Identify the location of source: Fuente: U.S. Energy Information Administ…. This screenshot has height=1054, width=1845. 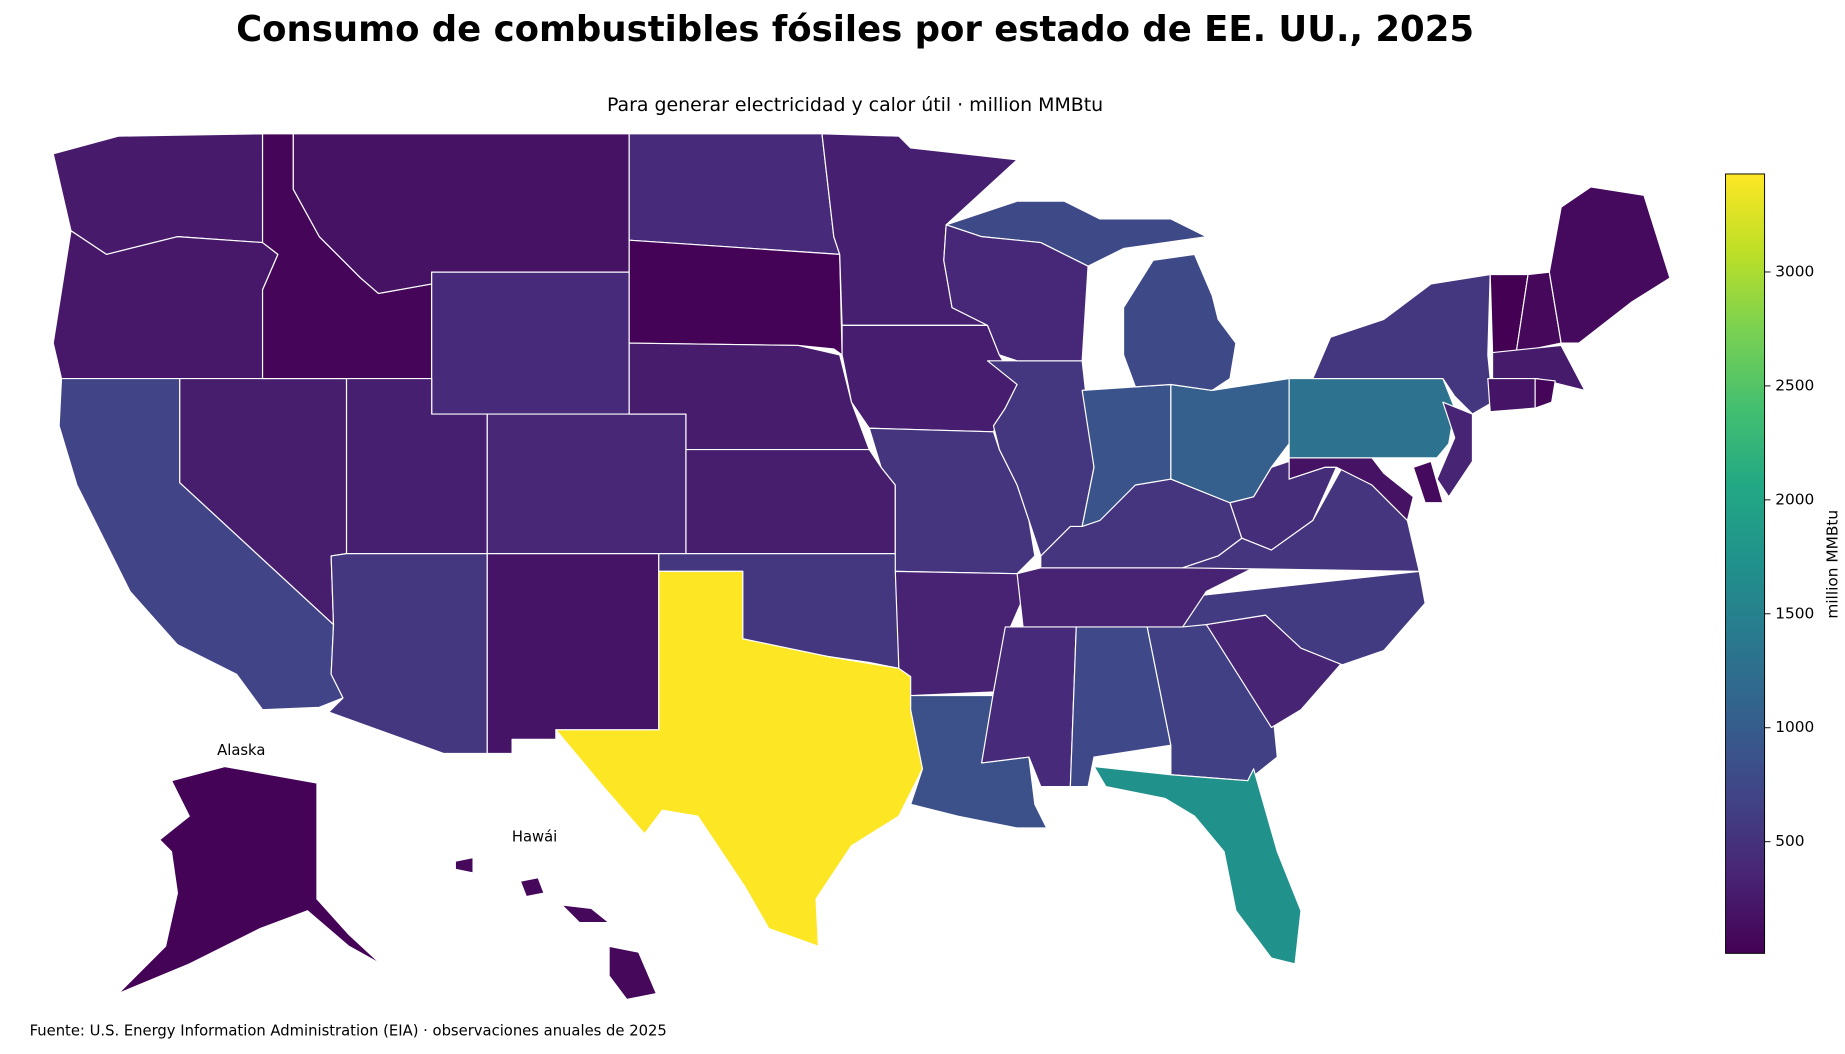
(348, 1030).